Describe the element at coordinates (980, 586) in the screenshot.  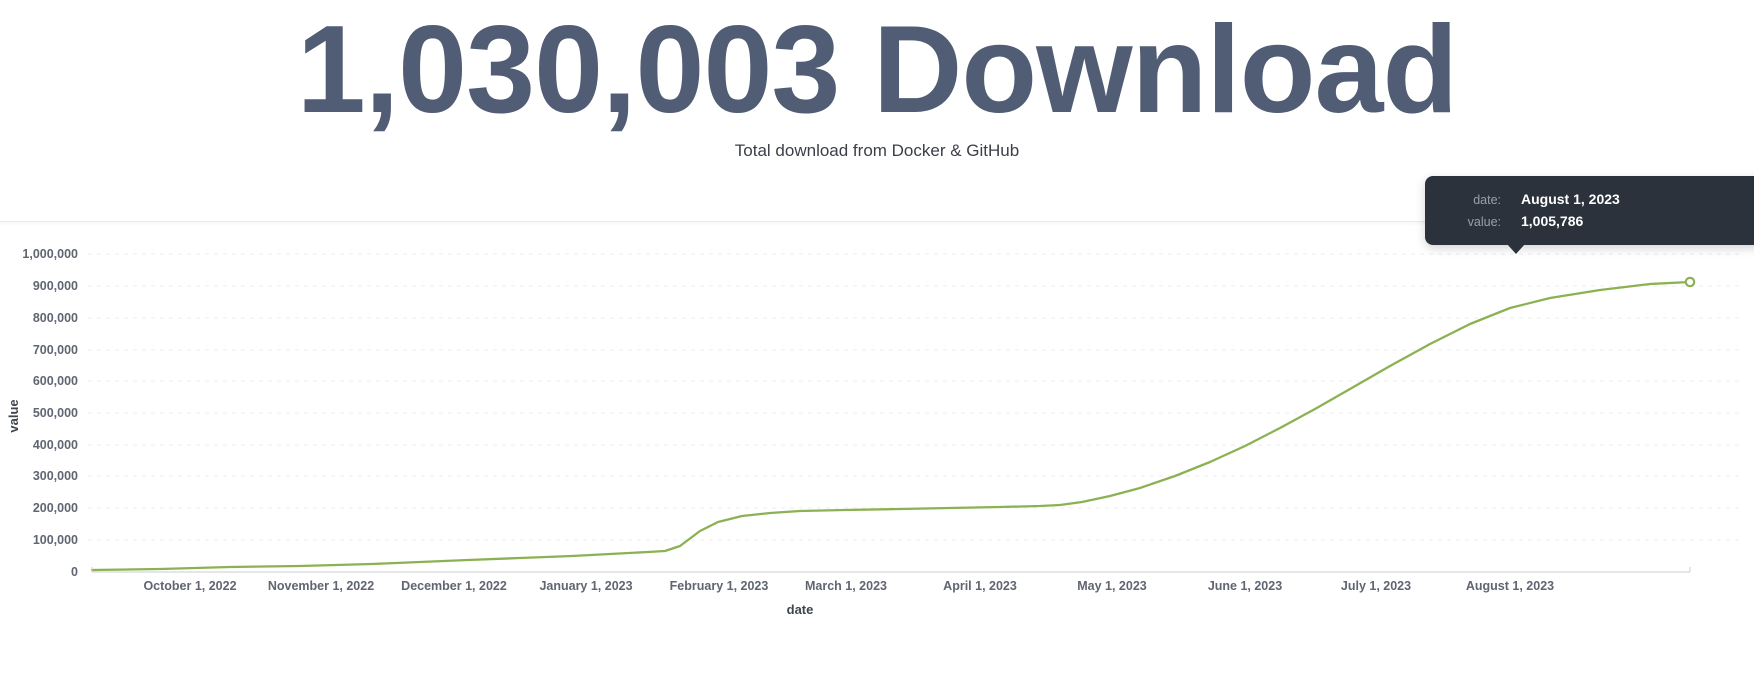
I see `x-tick-label: April 1, 2023` at that location.